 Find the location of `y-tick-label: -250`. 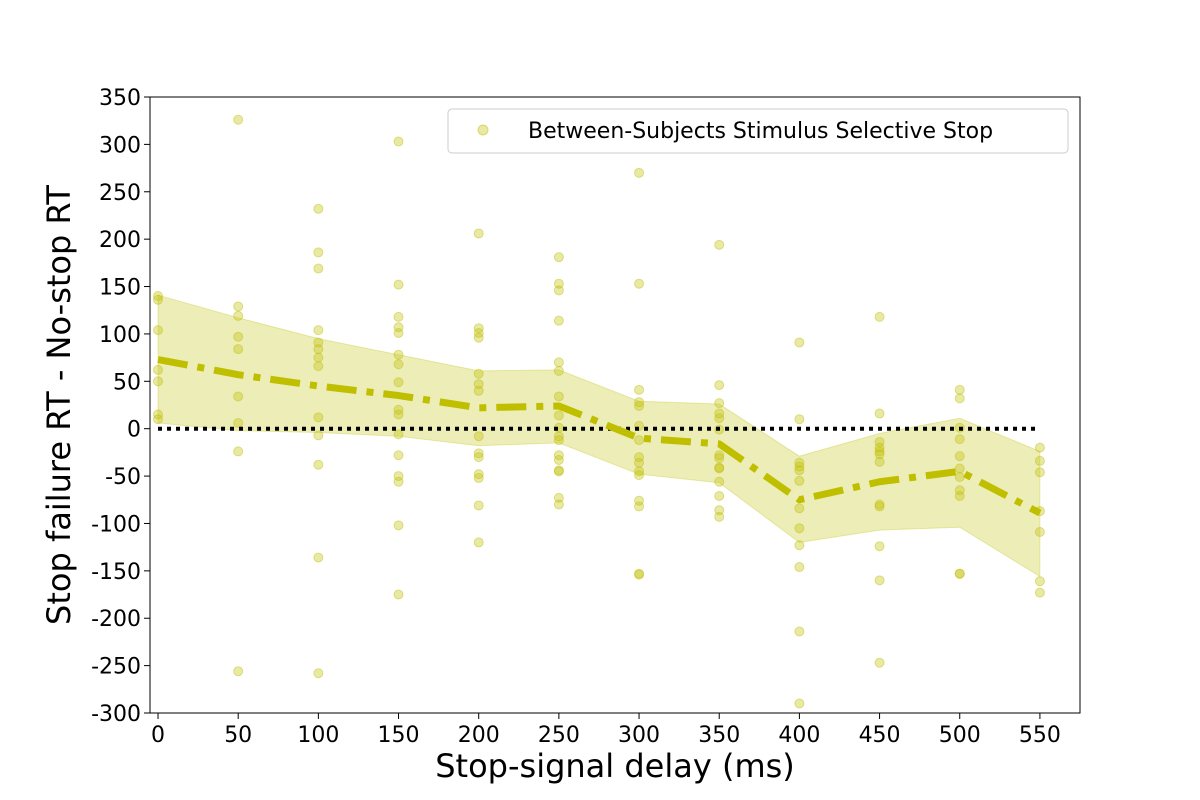

y-tick-label: -250 is located at coordinates (116, 667).